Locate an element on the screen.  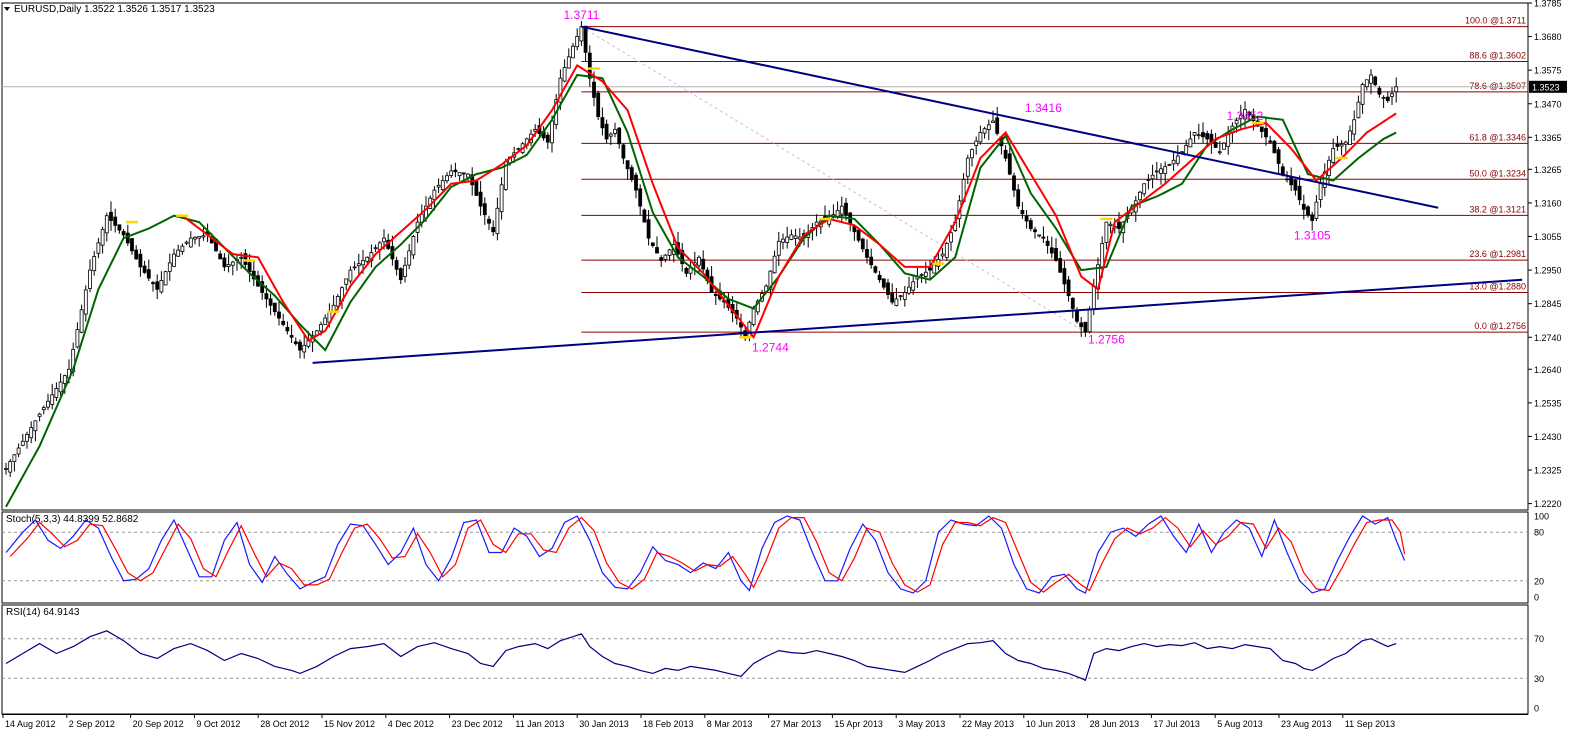
ascending-trendline is located at coordinates (917, 321).